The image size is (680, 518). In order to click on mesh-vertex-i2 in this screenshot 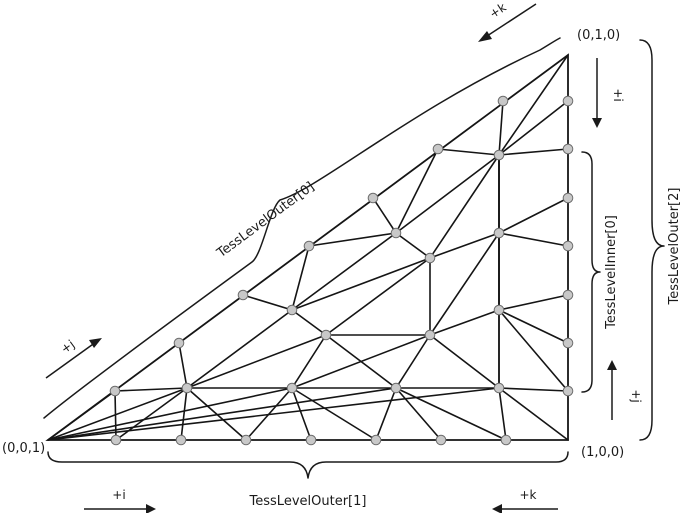, I will do `click(292, 388)`.